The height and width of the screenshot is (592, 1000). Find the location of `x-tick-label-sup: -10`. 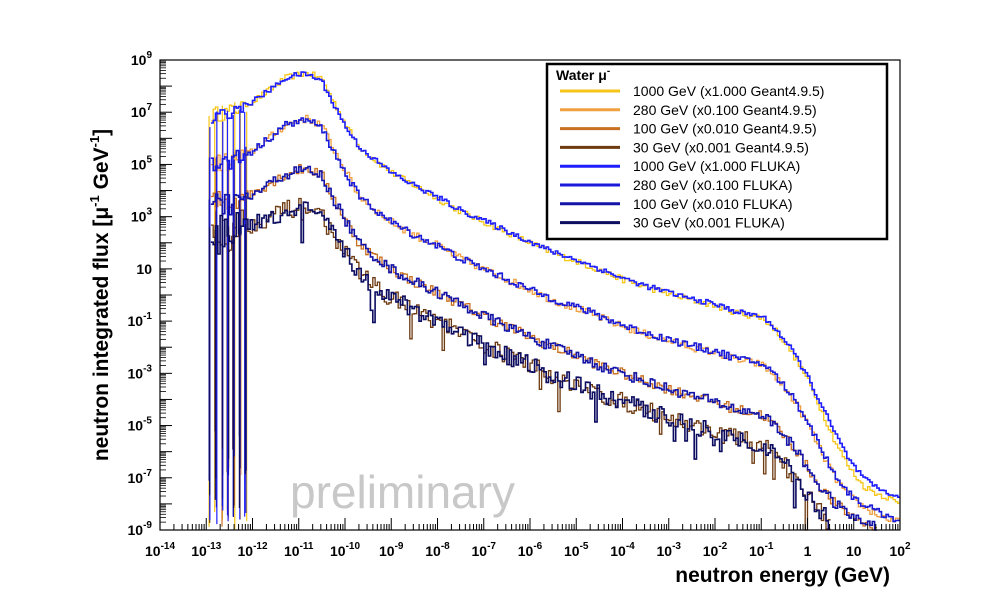

x-tick-label-sup: -10 is located at coordinates (353, 546).